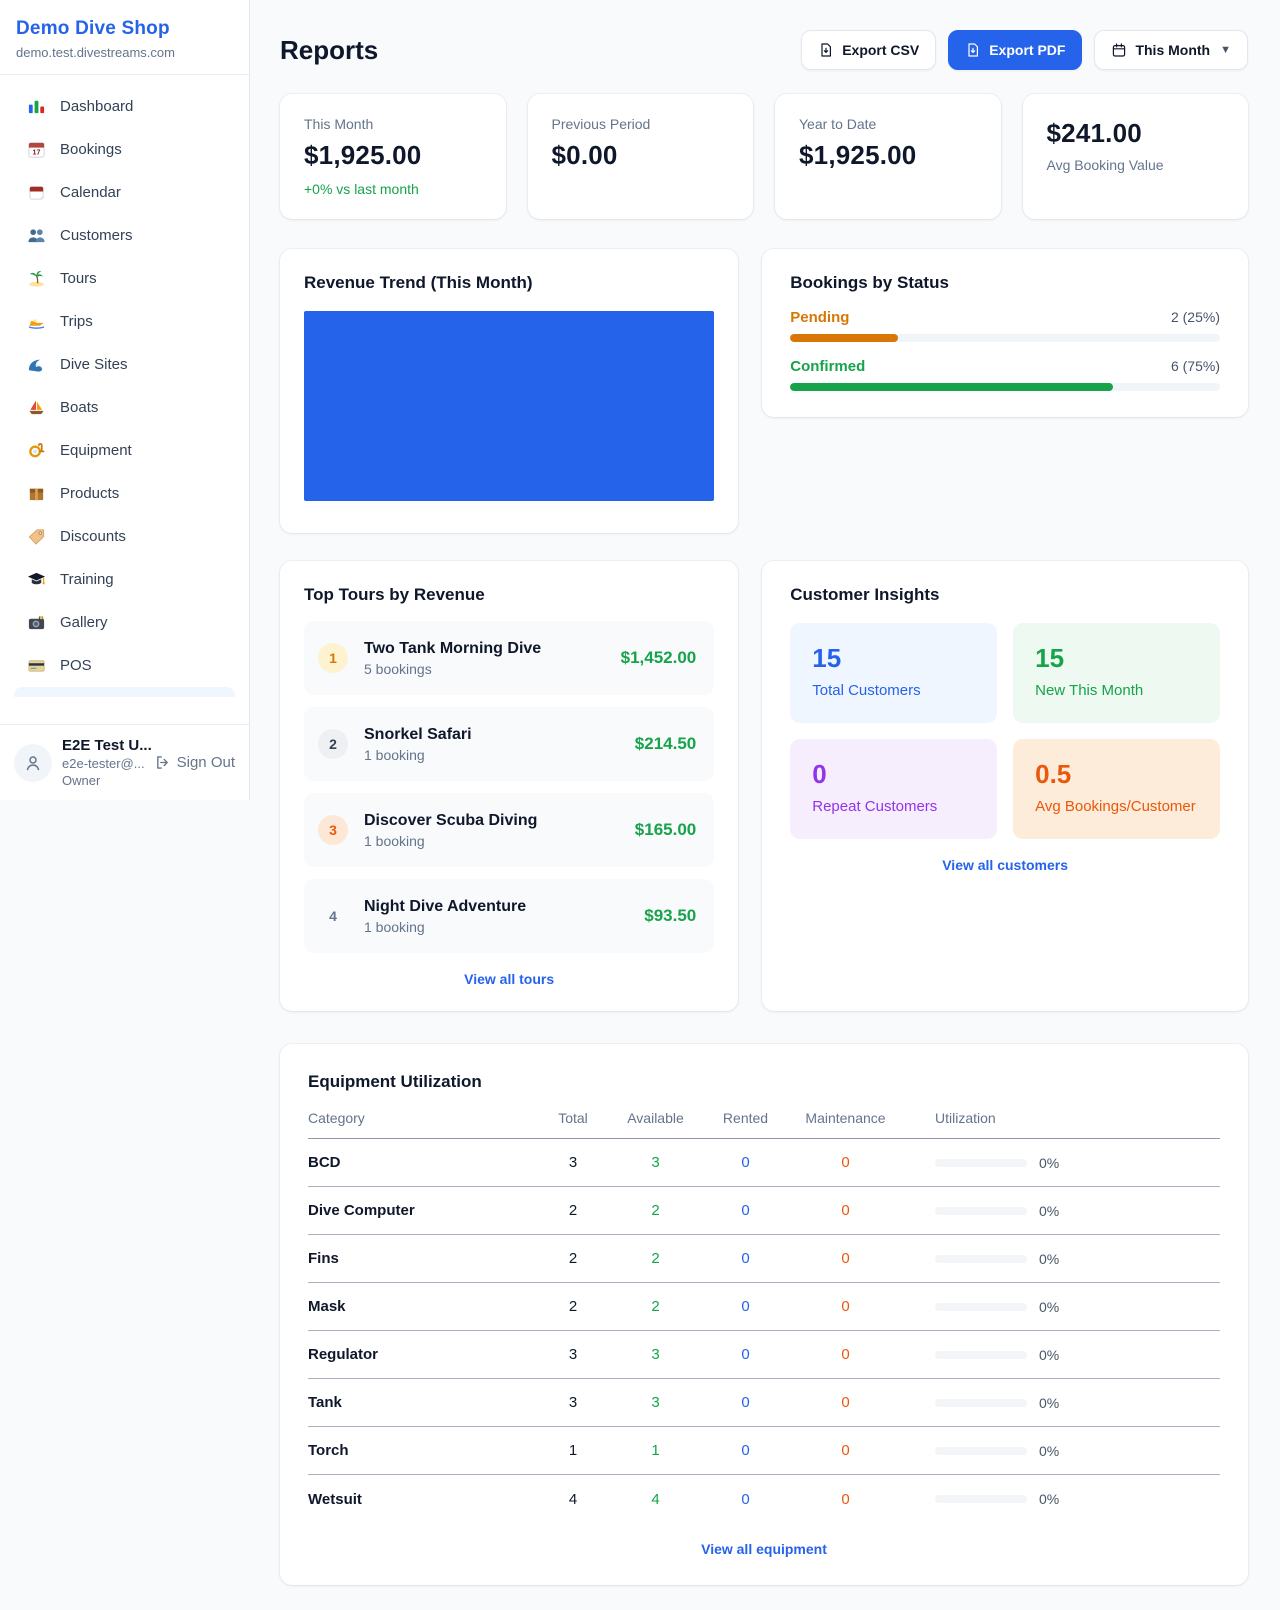 Image resolution: width=1280 pixels, height=1610 pixels. I want to click on sidebar-item-reports-active-partial, so click(124, 692).